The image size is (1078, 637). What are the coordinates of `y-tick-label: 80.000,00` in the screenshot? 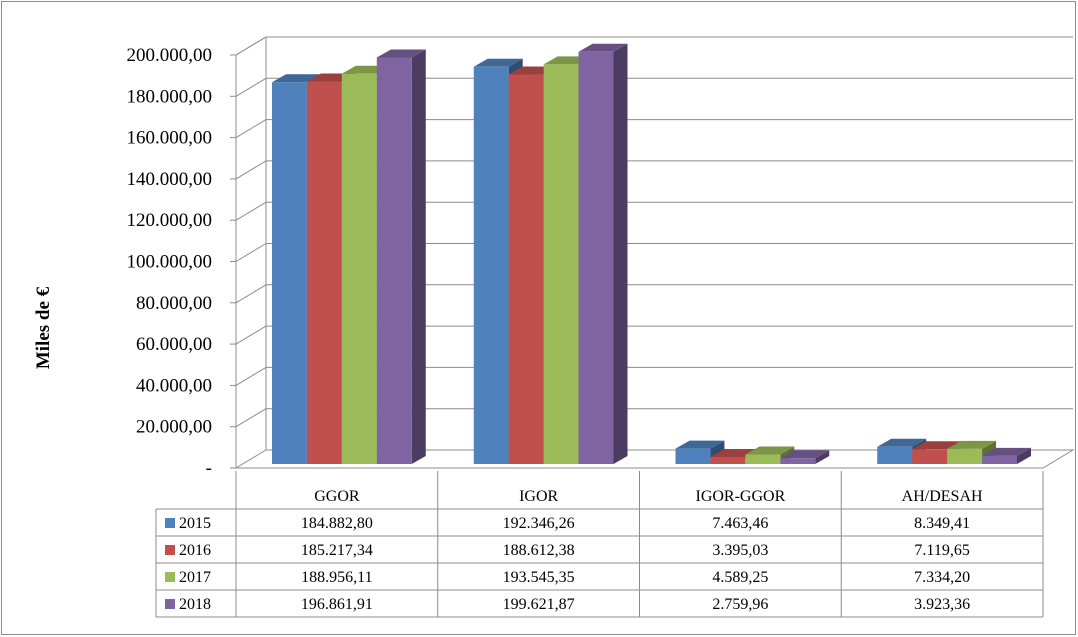 It's located at (174, 303).